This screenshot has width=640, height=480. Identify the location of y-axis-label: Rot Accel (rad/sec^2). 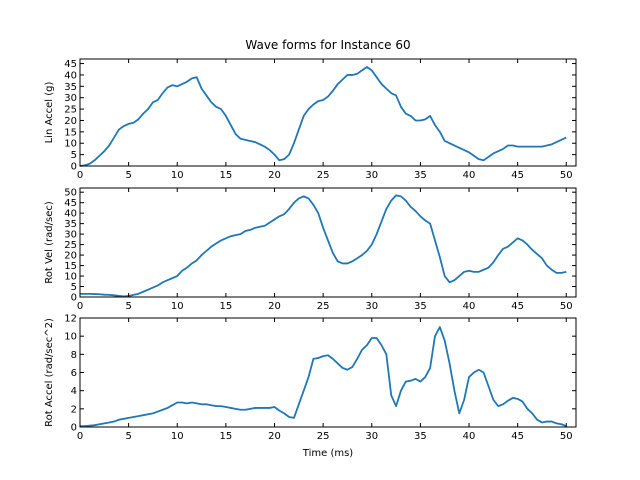
(49, 372).